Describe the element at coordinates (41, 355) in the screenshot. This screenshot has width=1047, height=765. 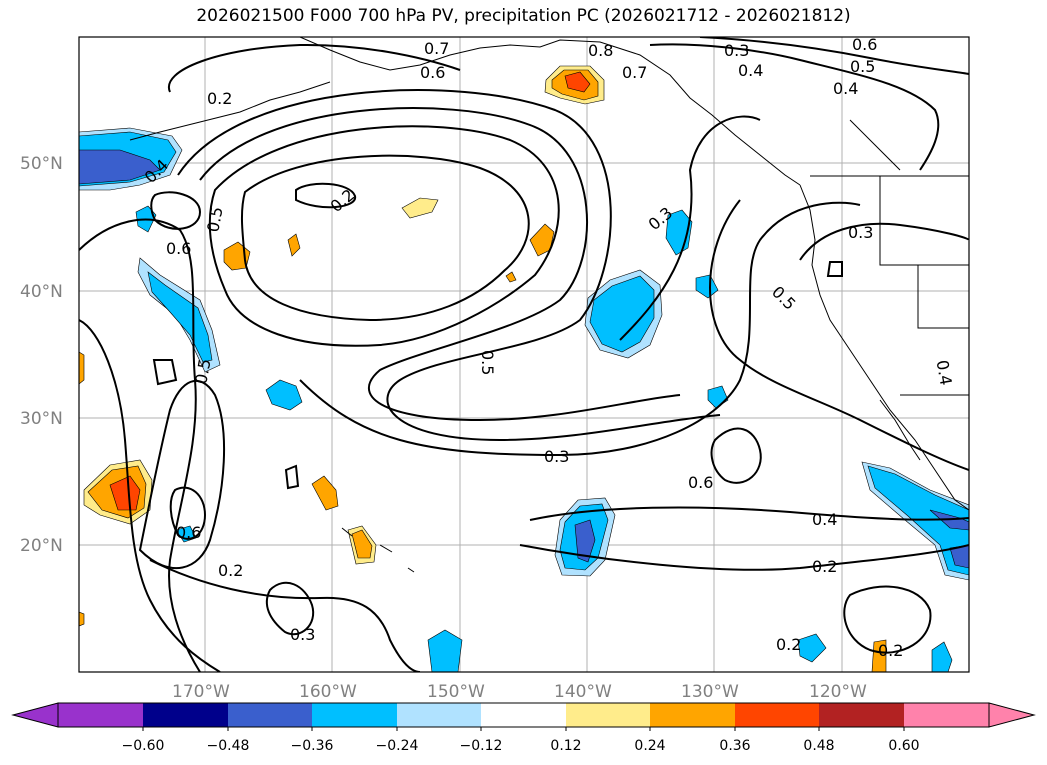
I see `latitude-labels: 50°N 40°N 30°N 20°N` at that location.